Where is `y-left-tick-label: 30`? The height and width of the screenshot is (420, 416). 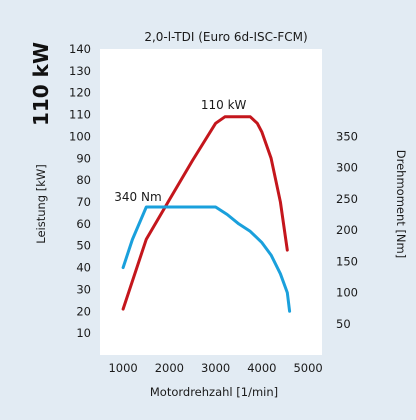 y-left-tick-label: 30 is located at coordinates (83, 289).